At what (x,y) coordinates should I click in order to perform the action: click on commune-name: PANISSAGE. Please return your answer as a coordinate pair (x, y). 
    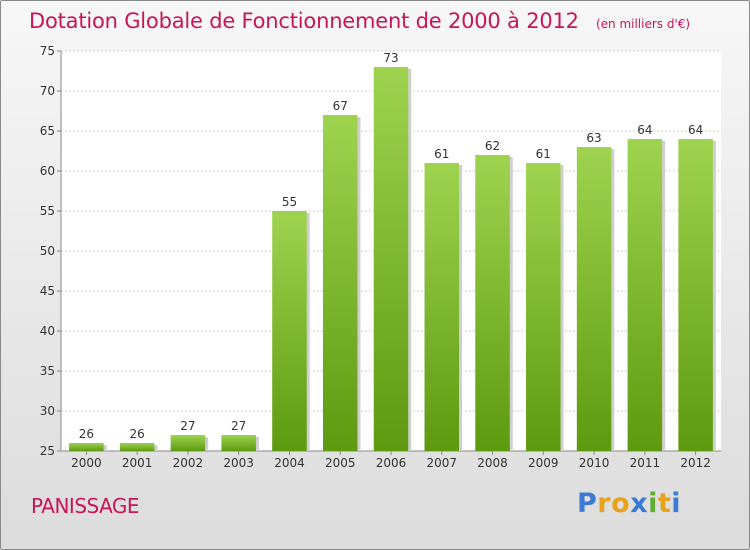
    Looking at the image, I should click on (85, 506).